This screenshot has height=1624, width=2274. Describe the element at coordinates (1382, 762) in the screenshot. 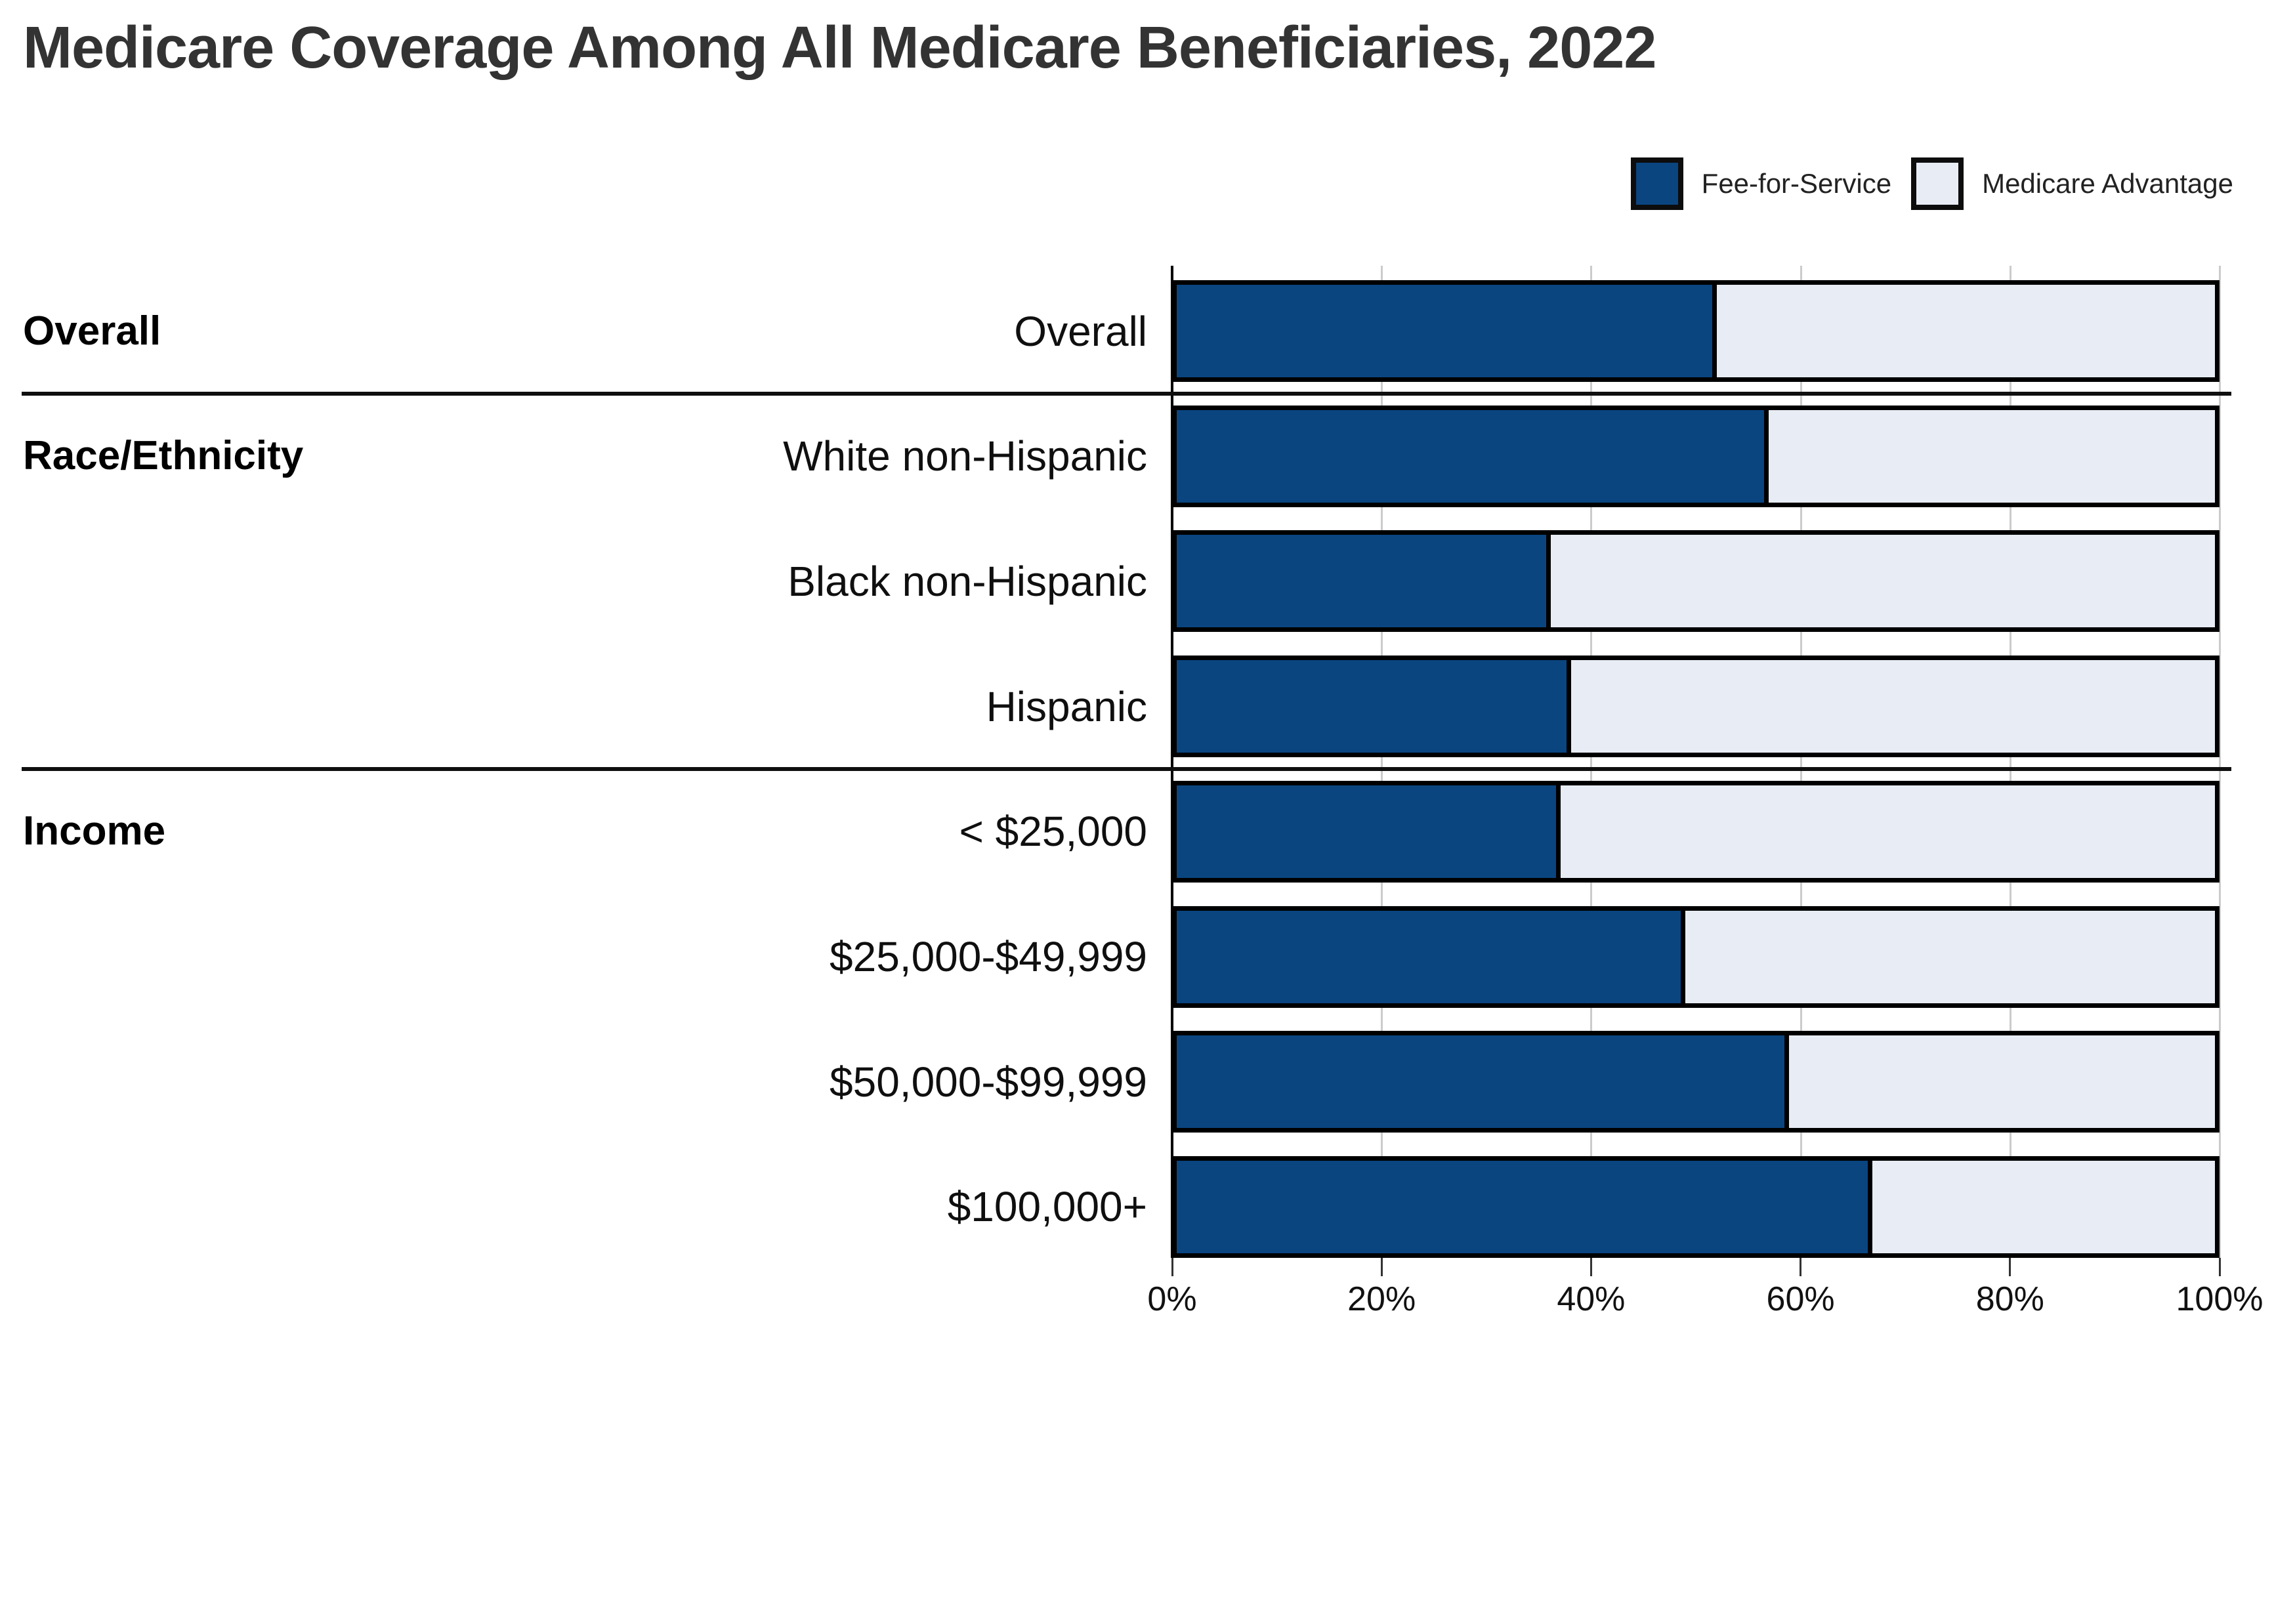

I see `gridline-20%` at that location.